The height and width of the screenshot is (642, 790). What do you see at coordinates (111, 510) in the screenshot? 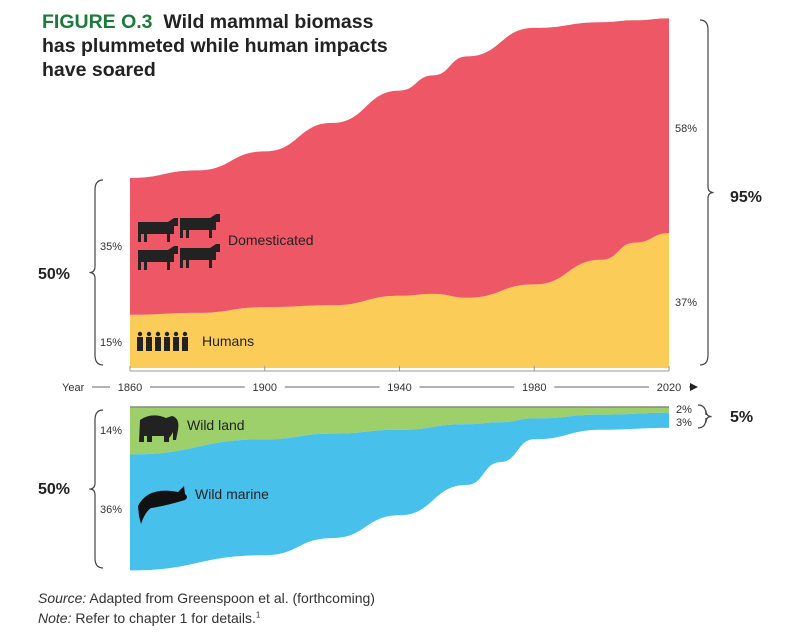
I see `wild-marine-start-pct: 36%` at bounding box center [111, 510].